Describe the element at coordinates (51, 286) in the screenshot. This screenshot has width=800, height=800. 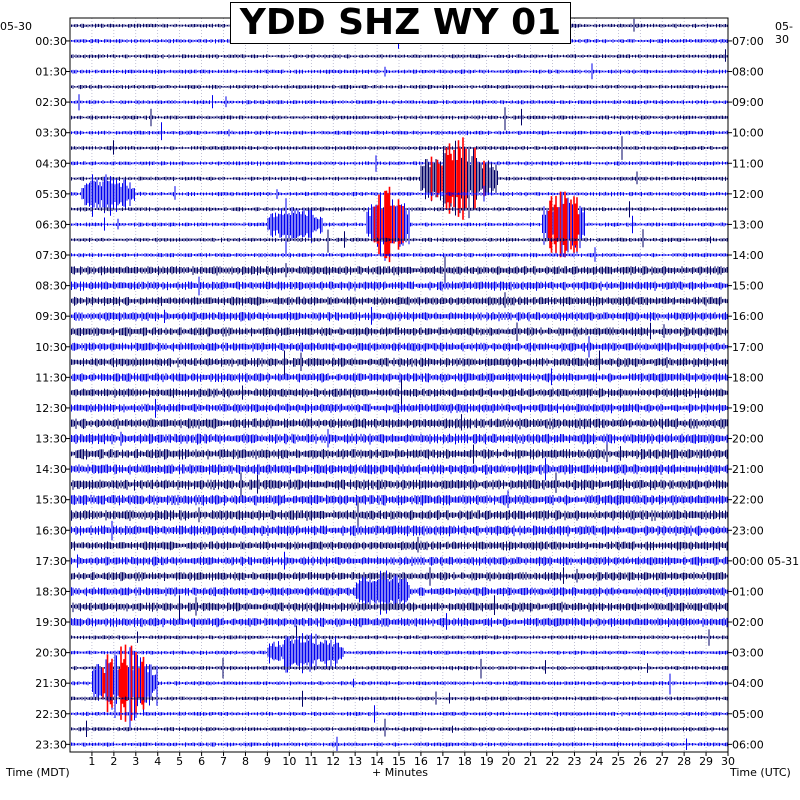
I see `left-time-label: 08:30` at that location.